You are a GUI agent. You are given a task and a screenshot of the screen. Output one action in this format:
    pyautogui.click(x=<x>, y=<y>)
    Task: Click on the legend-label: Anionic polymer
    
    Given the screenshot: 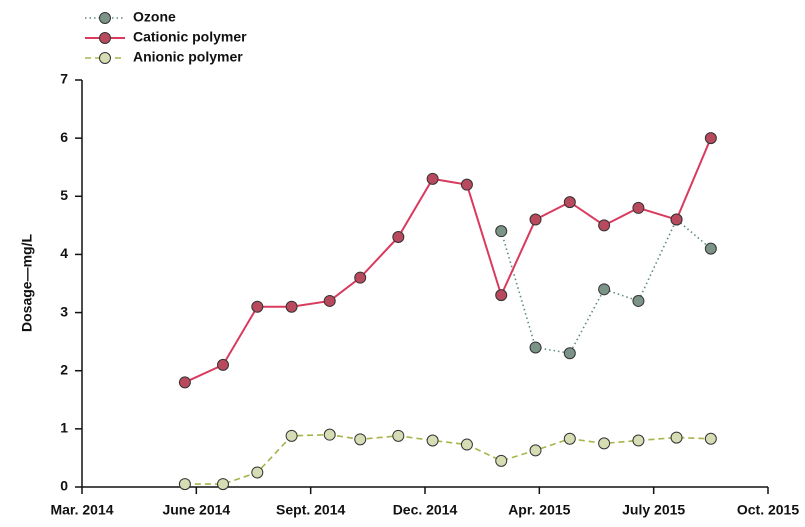 What is the action you would take?
    pyautogui.click(x=188, y=57)
    